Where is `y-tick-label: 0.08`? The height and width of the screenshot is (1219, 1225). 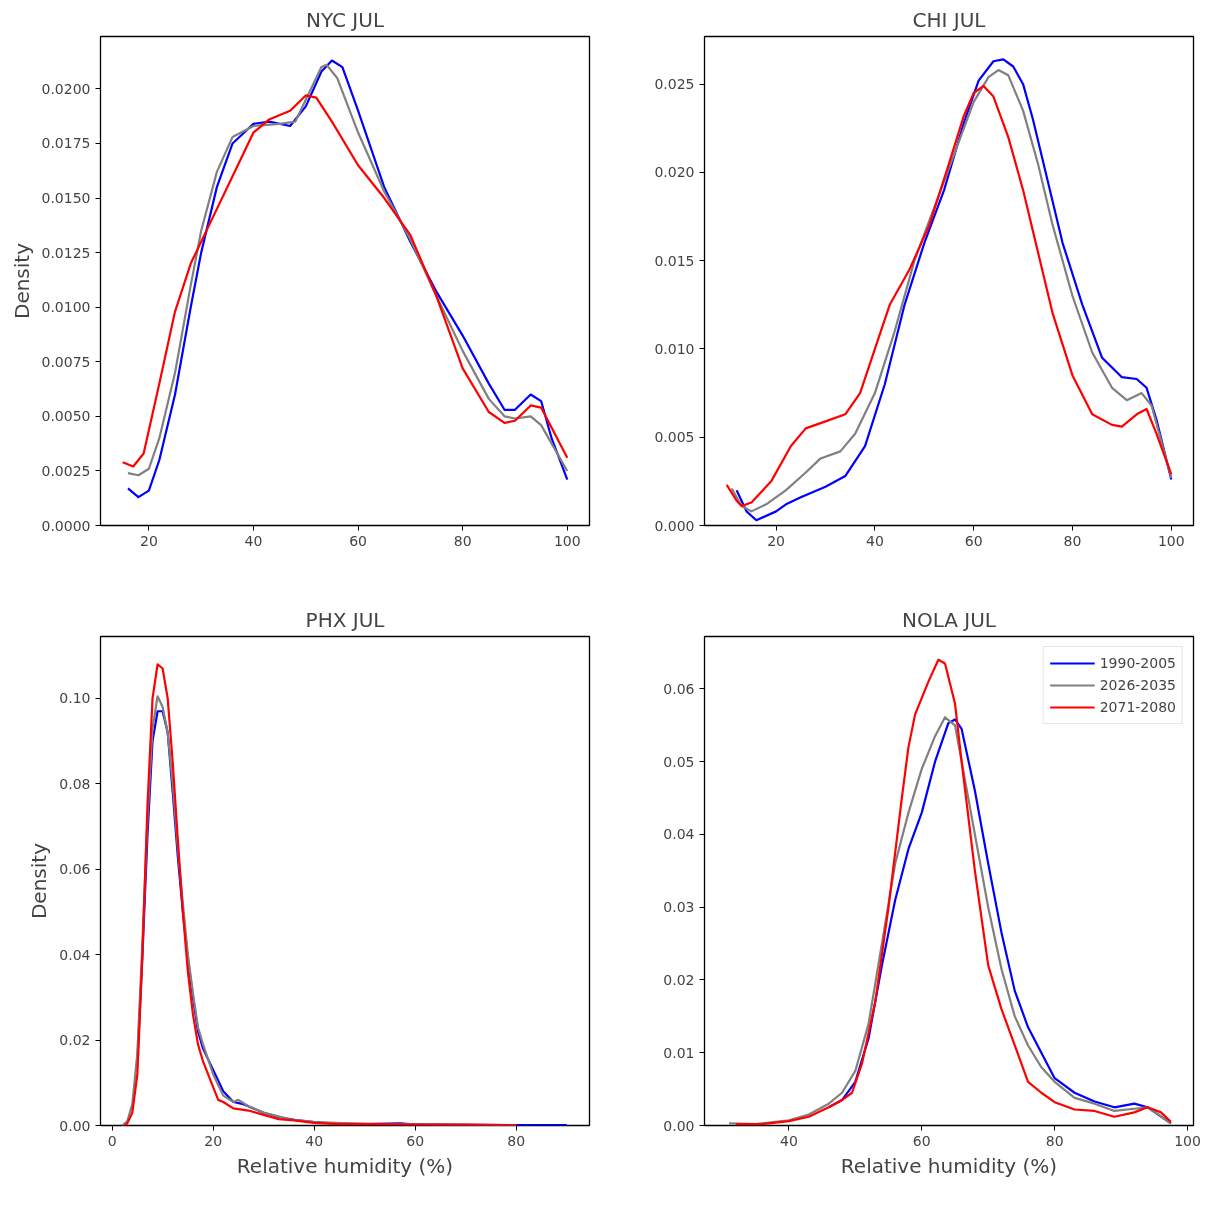
y-tick-label: 0.08 is located at coordinates (75, 783).